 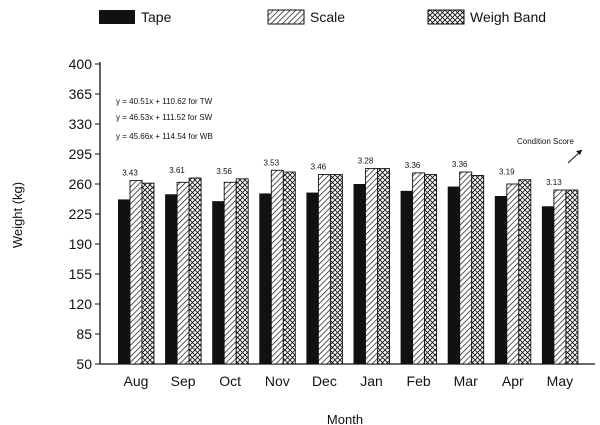 I want to click on legend: Tape Scale Weigh Band, so click(x=322, y=17).